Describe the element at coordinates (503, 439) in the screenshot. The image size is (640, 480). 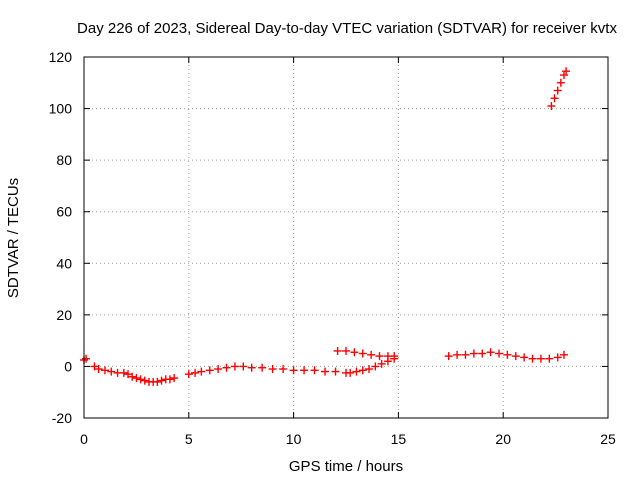
I see `x-tick-label: 20` at that location.